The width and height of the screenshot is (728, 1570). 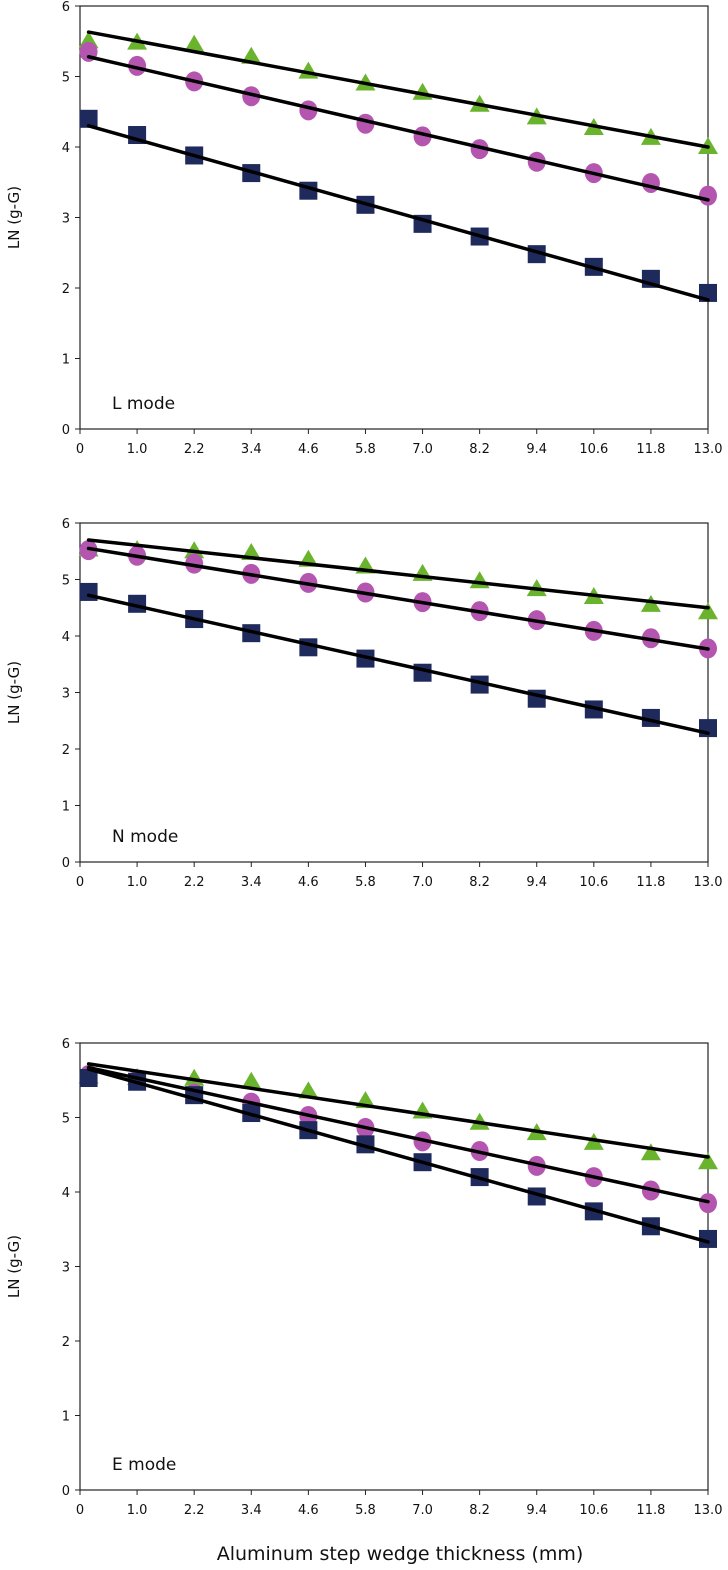 What do you see at coordinates (145, 837) in the screenshot?
I see `mode-label: N mode` at bounding box center [145, 837].